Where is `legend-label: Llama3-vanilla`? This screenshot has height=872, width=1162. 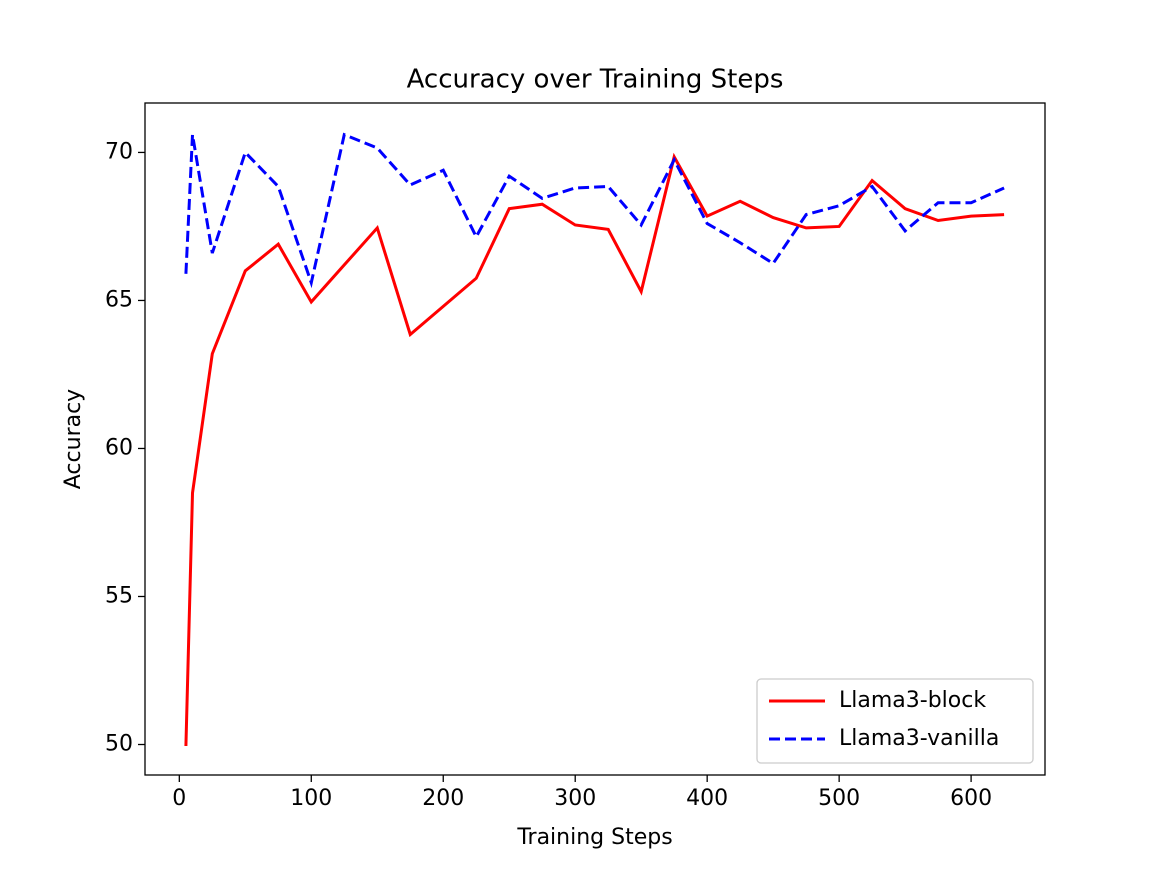 legend-label: Llama3-vanilla is located at coordinates (919, 738).